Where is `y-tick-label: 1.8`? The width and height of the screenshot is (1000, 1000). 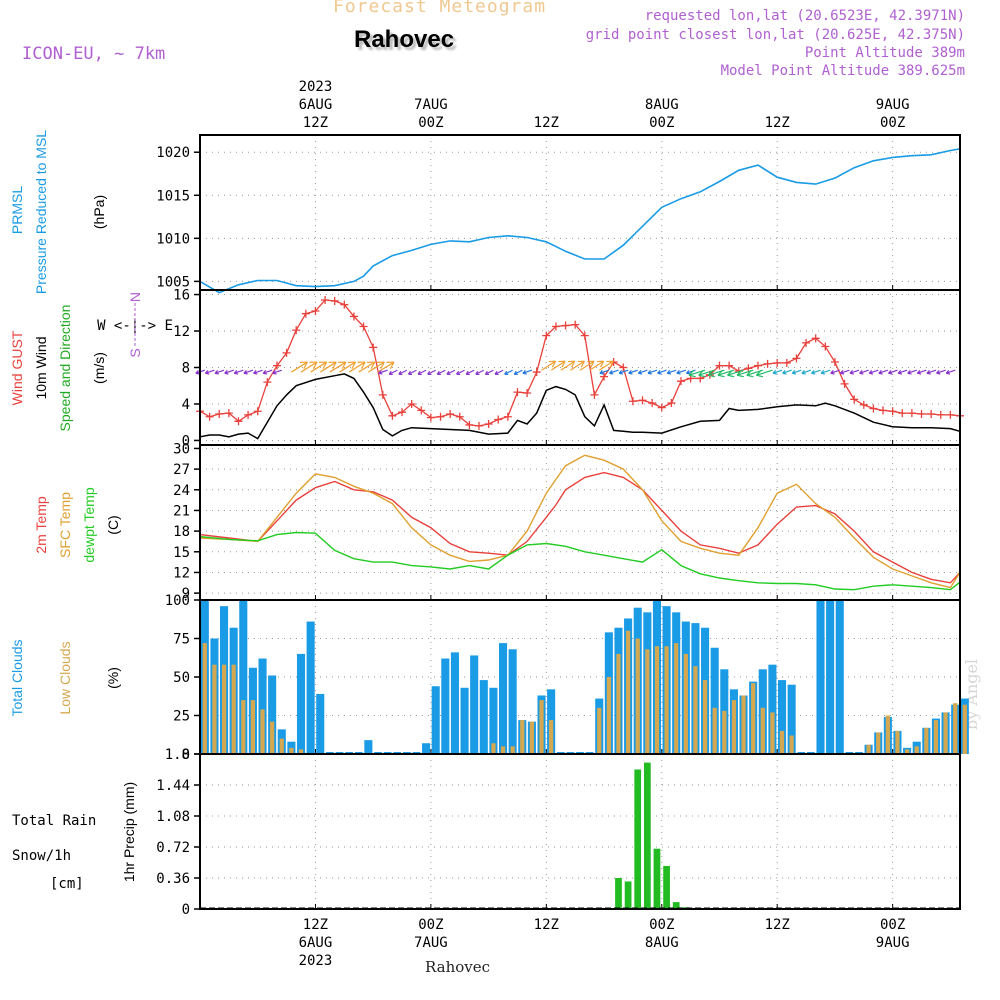 y-tick-label: 1.8 is located at coordinates (177, 755).